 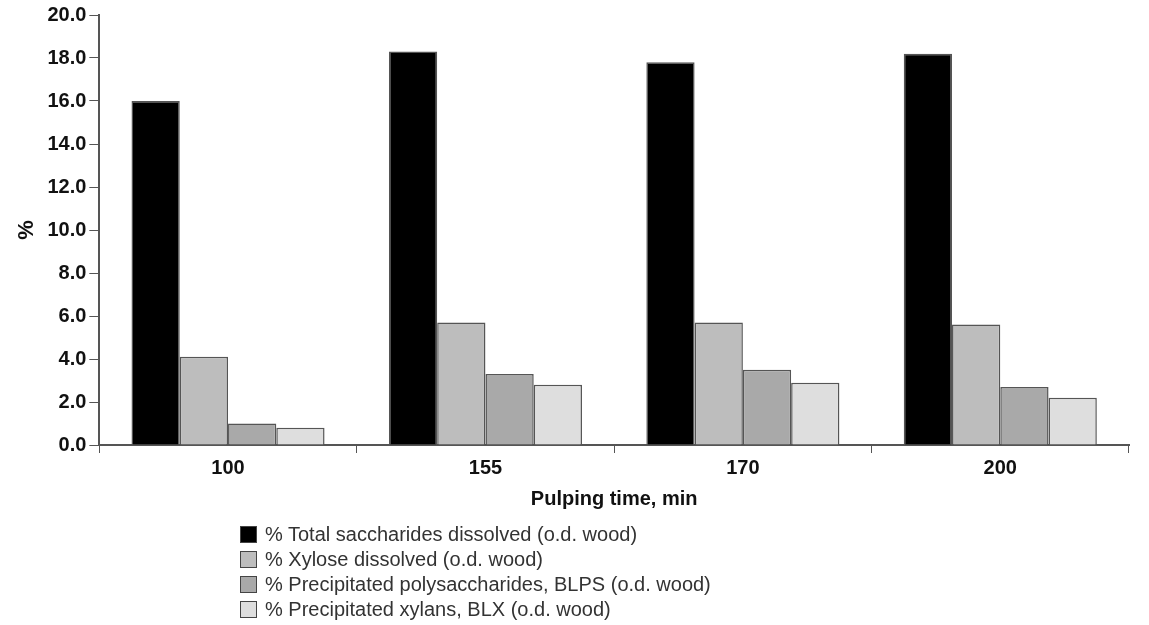 What do you see at coordinates (67, 99) in the screenshot?
I see `y-tick-label: 16.0` at bounding box center [67, 99].